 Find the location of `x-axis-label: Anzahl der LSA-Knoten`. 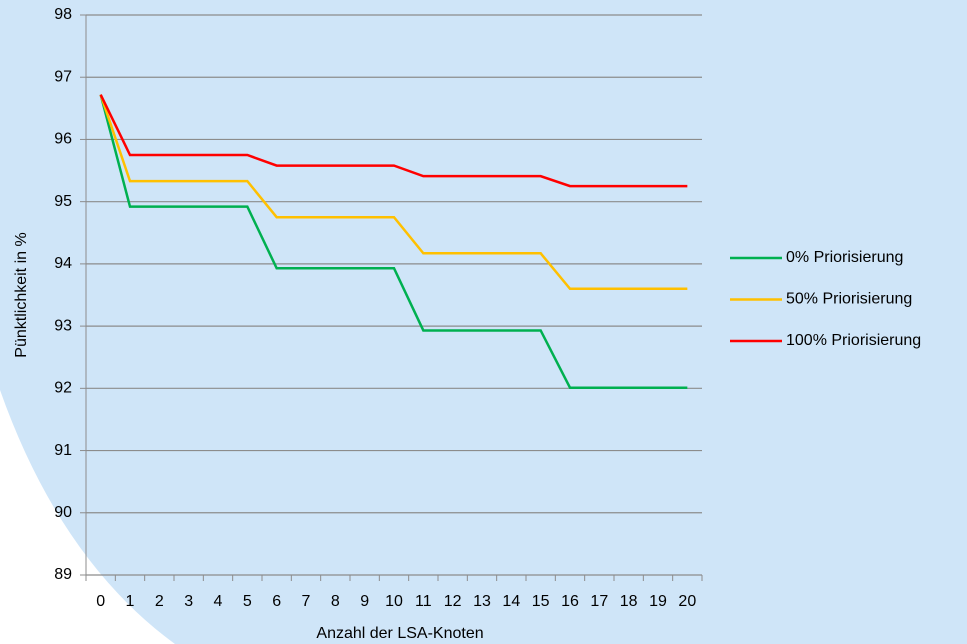

x-axis-label: Anzahl der LSA-Knoten is located at coordinates (399, 633).